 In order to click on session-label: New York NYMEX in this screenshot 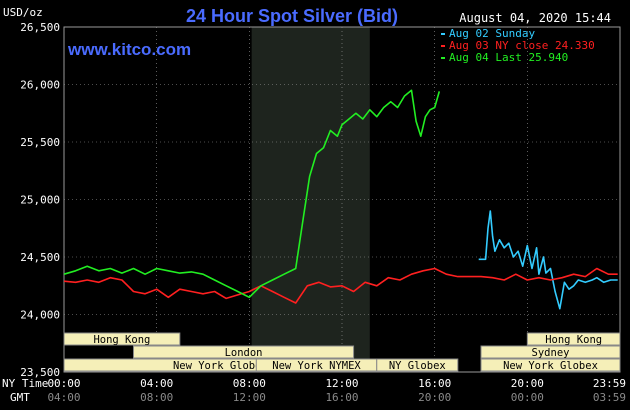, I will do `click(316, 366)`.